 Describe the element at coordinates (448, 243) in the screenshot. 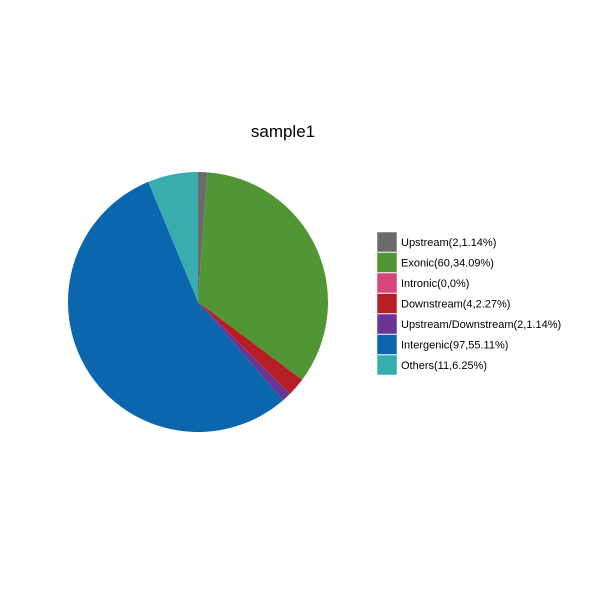

I see `legend-label-upstream: Upstream(2,1.14%)` at that location.